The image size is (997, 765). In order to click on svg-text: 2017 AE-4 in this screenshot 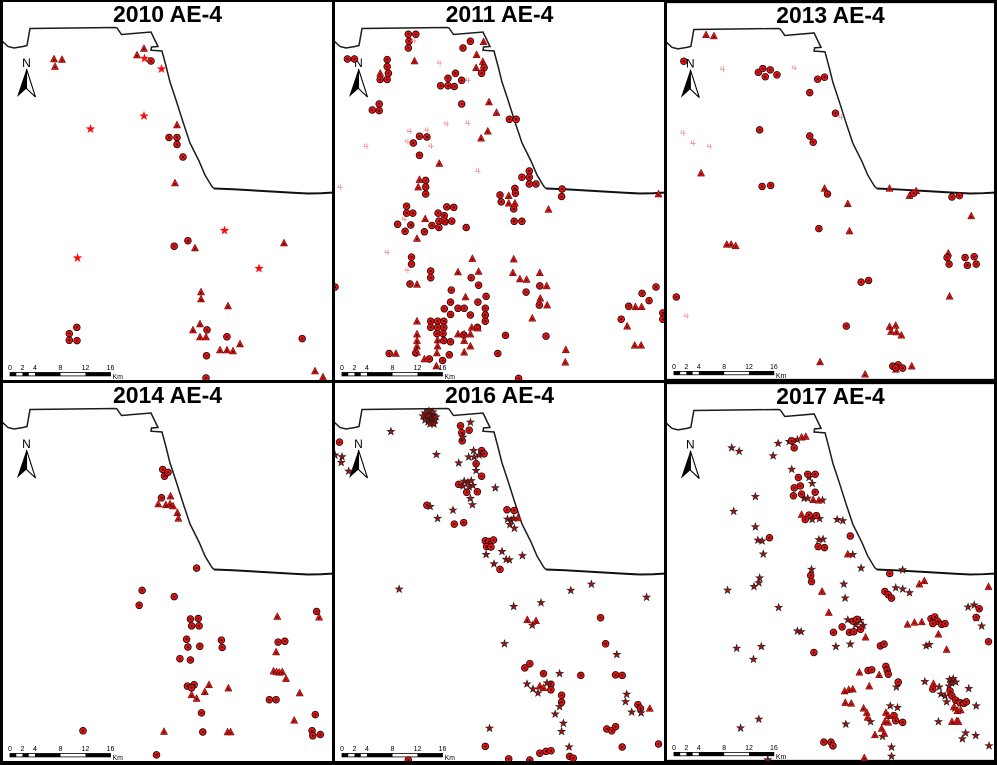, I will do `click(830, 396)`.